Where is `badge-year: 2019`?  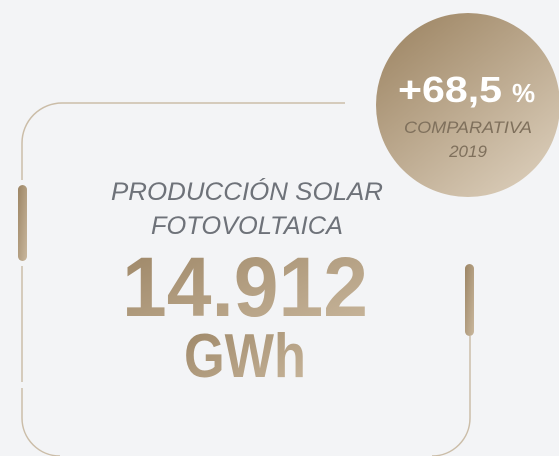 badge-year: 2019 is located at coordinates (467, 151).